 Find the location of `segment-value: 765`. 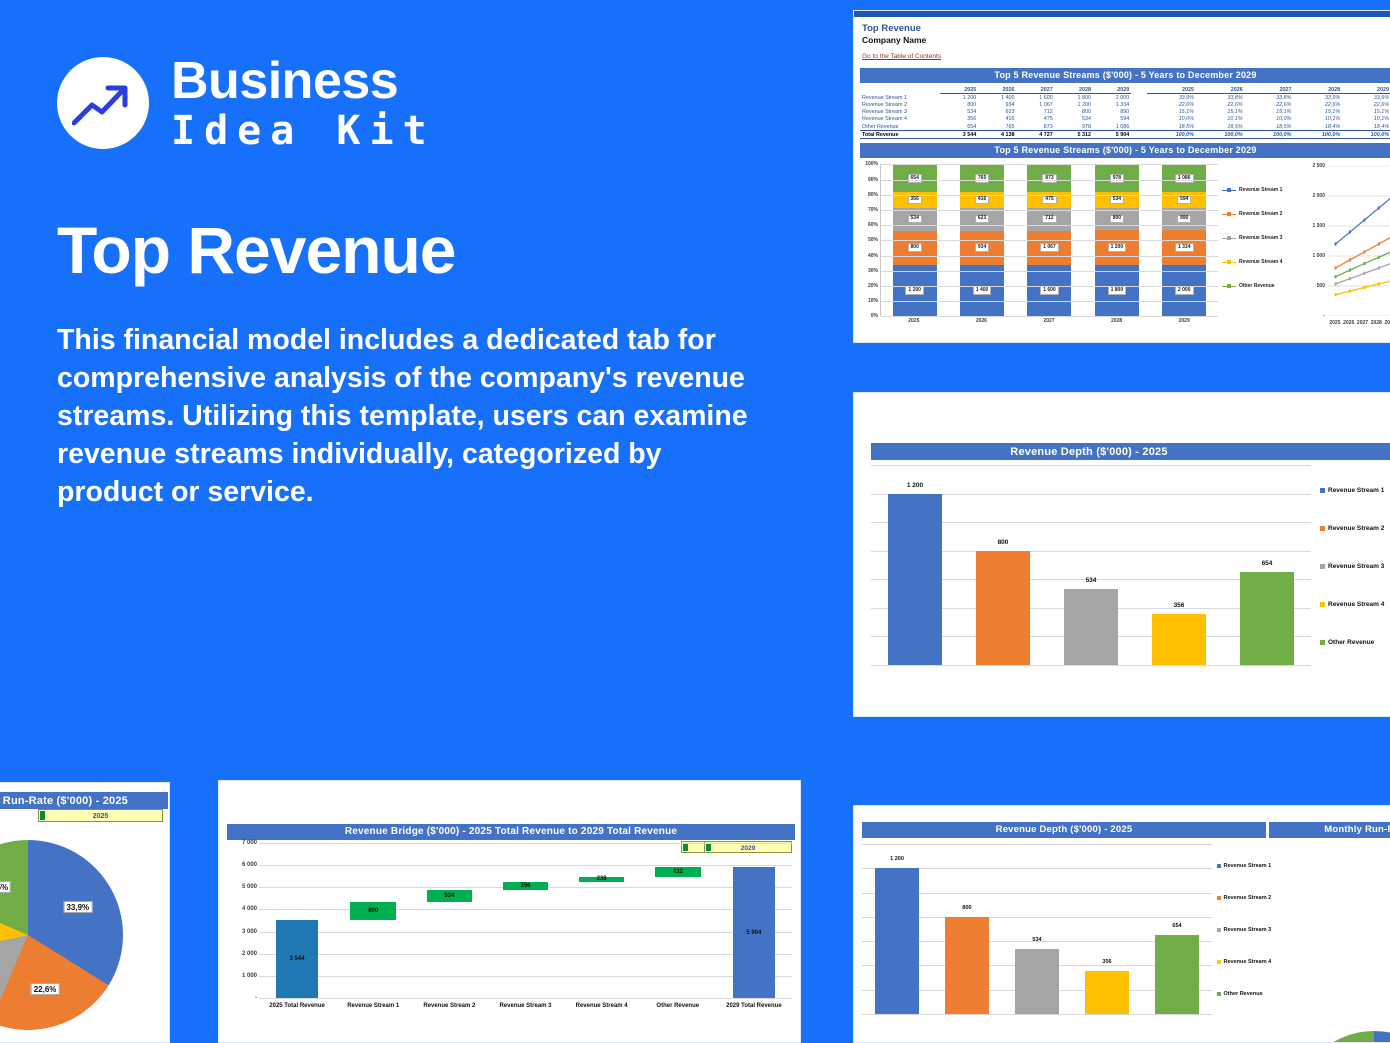

segment-value: 765 is located at coordinates (982, 178).